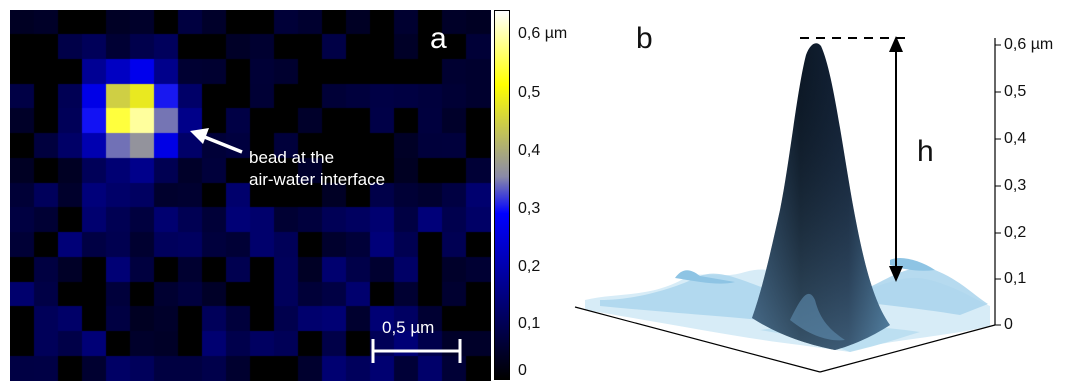 This screenshot has height=381, width=1088. What do you see at coordinates (438, 38) in the screenshot?
I see `panel-label-a: a` at bounding box center [438, 38].